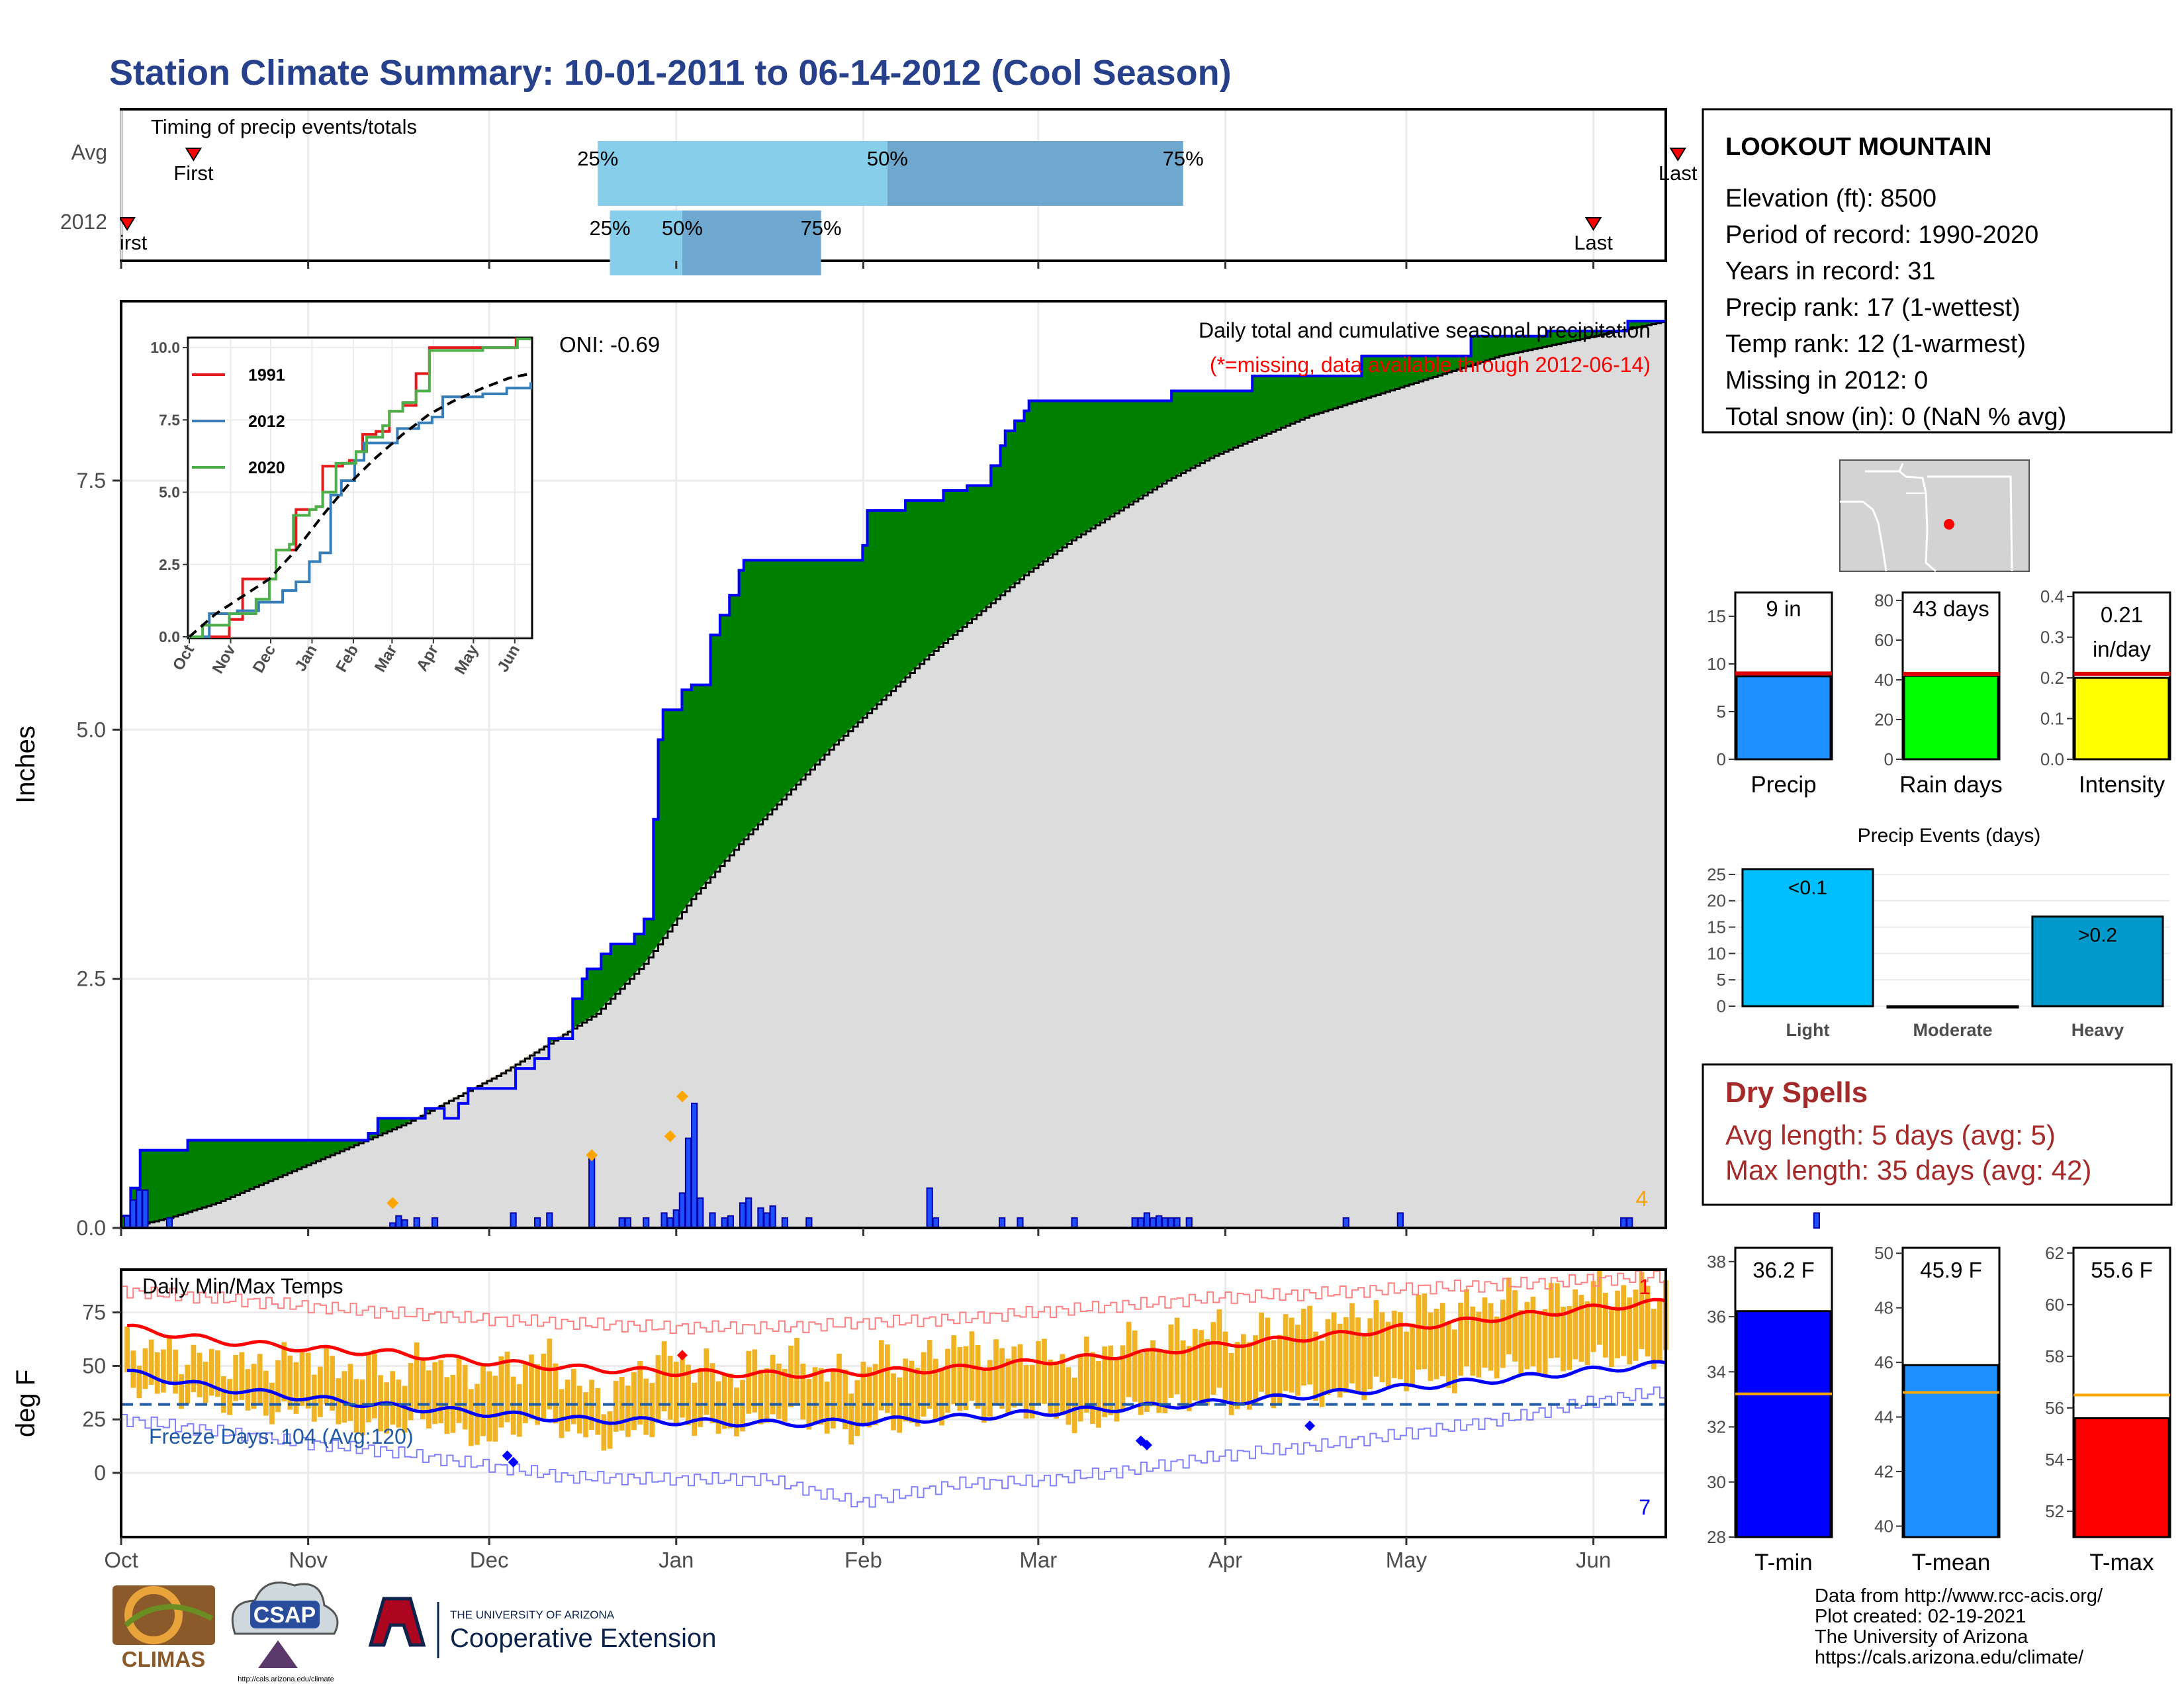  Describe the element at coordinates (360, 505) in the screenshot. I see `inset-avg-line` at that location.